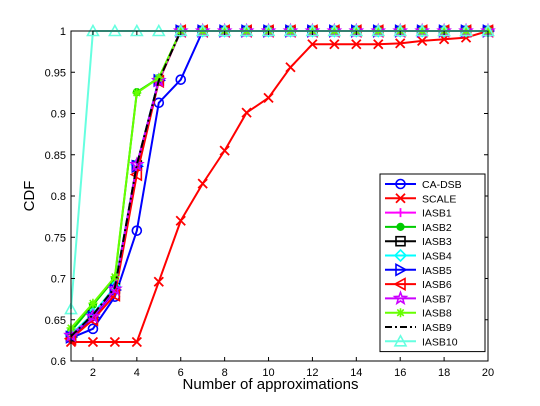 The image size is (540, 406). I want to click on legend-label-IASB10: IASB10, so click(440, 342).